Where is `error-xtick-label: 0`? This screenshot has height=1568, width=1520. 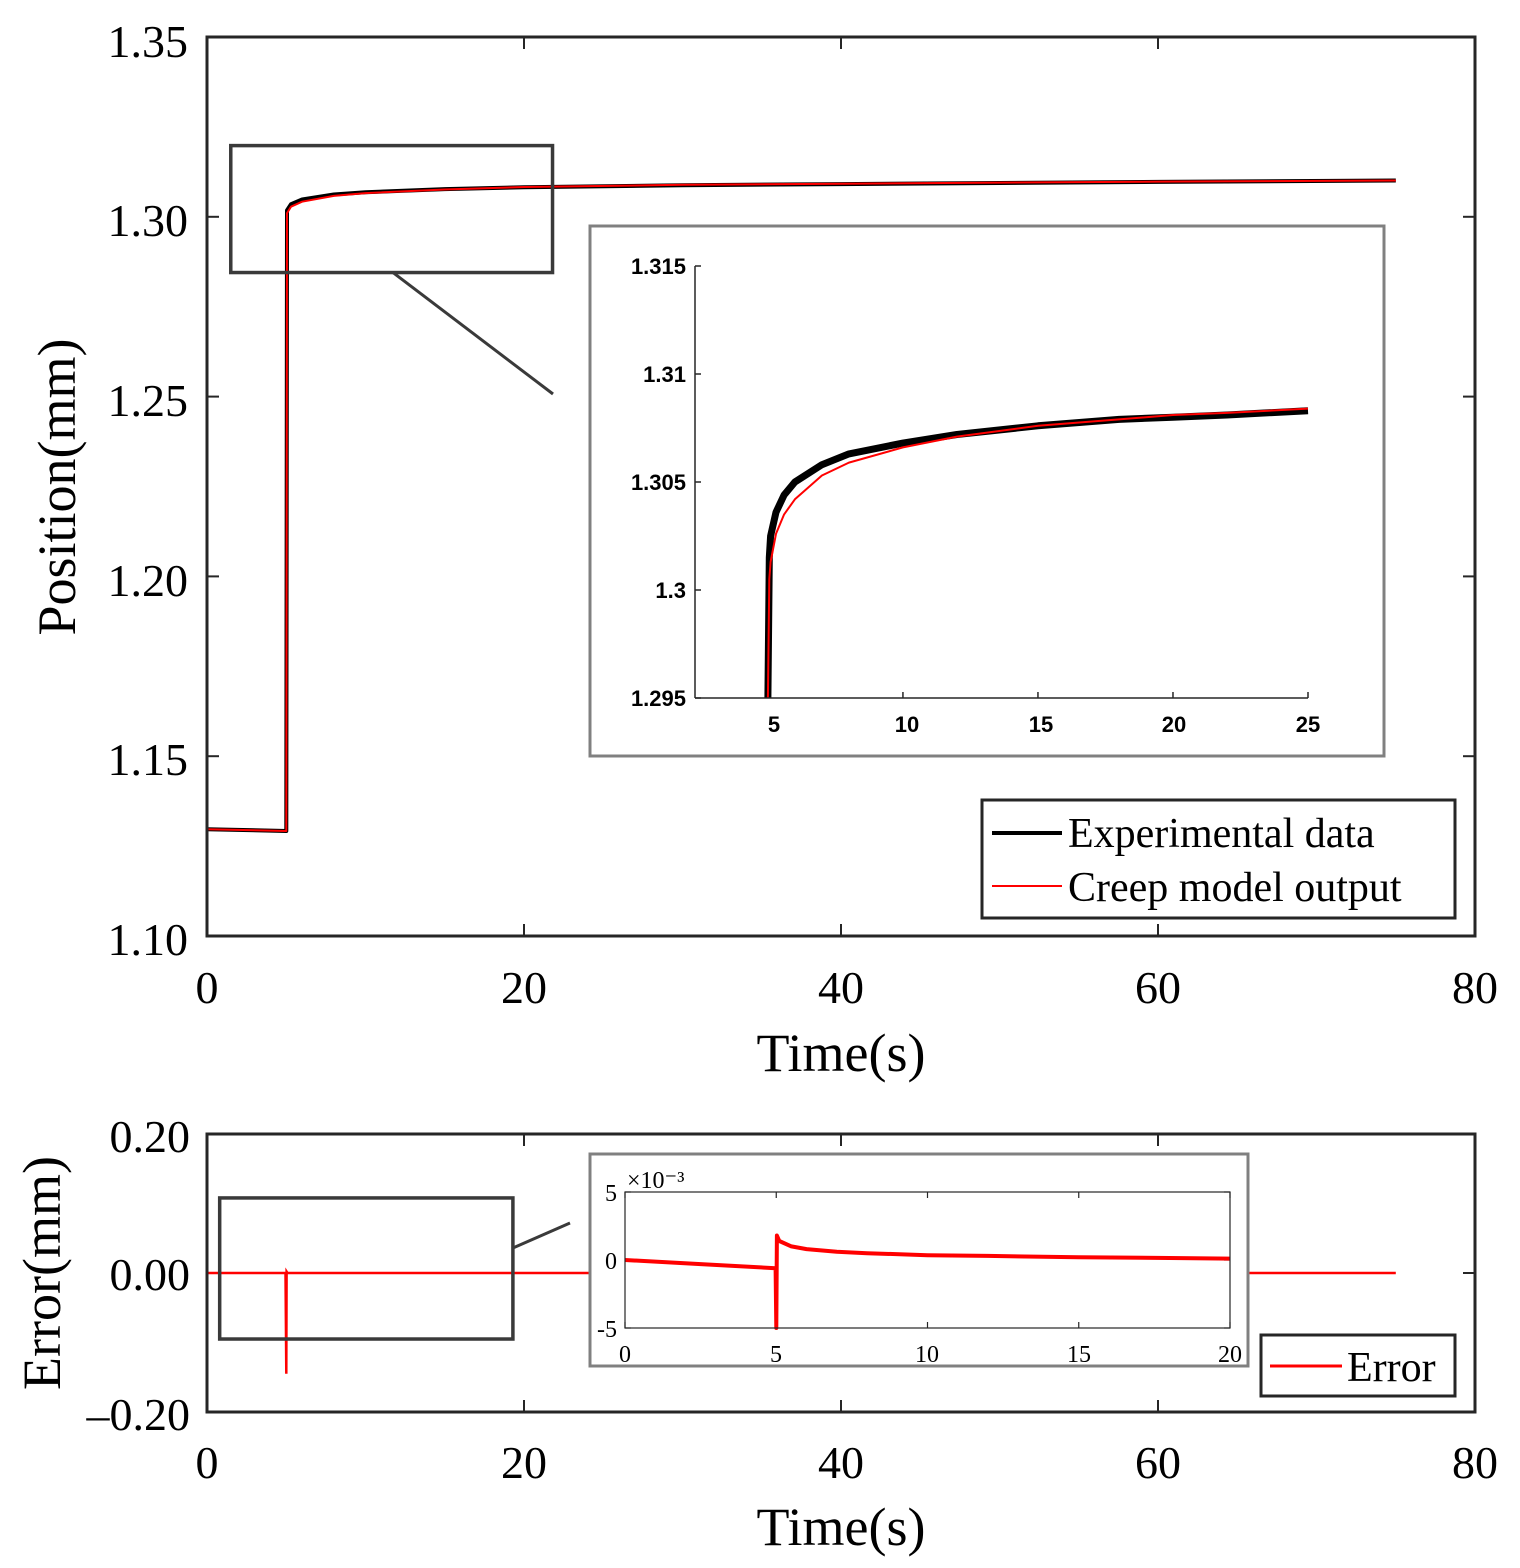 error-xtick-label: 0 is located at coordinates (207, 1462).